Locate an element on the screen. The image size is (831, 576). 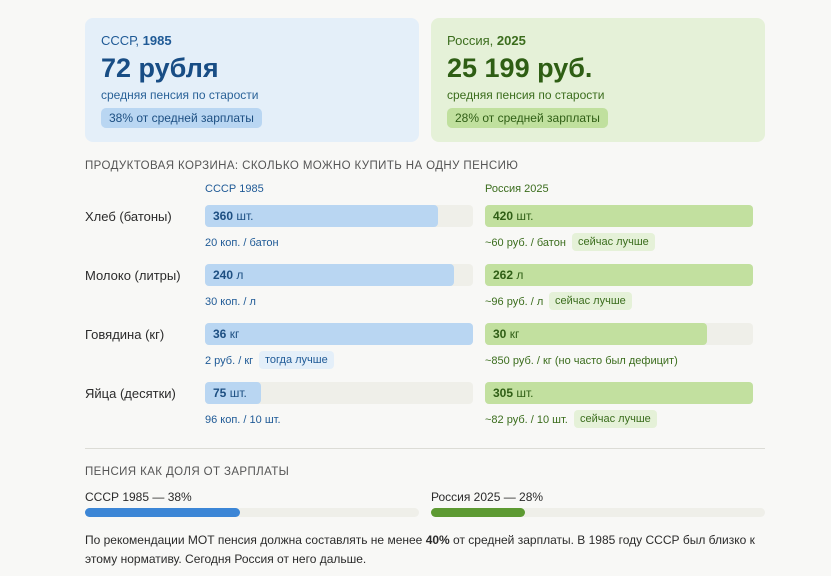
russia-quantity-bar: 262 л is located at coordinates (619, 275).